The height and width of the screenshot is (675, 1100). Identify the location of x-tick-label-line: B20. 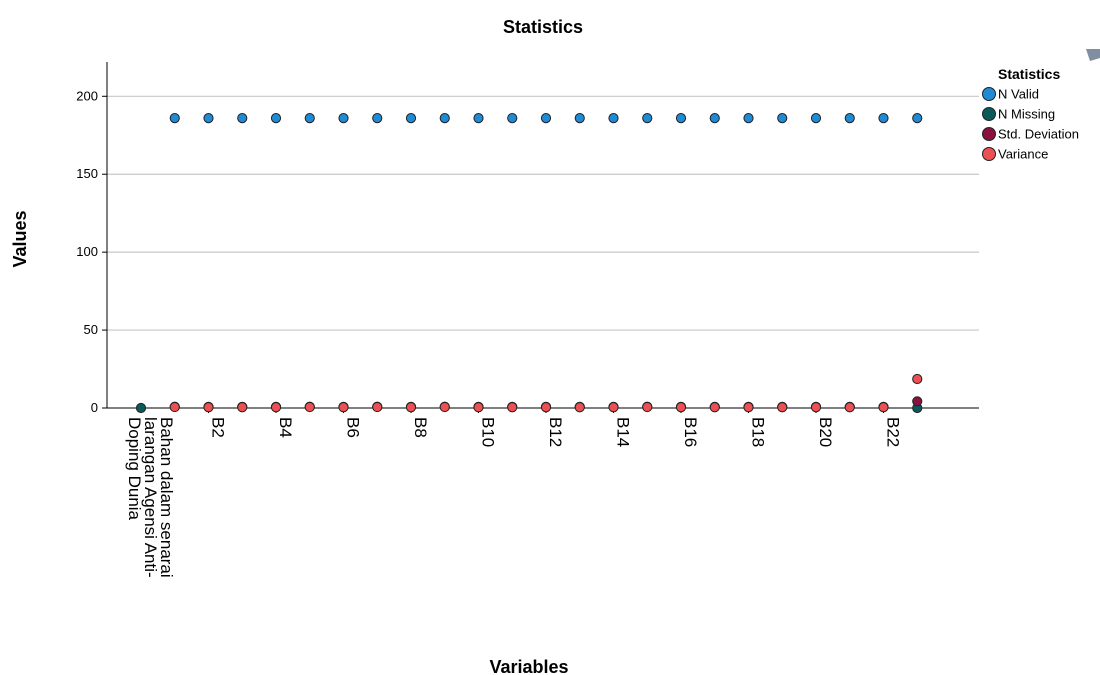
(825, 432).